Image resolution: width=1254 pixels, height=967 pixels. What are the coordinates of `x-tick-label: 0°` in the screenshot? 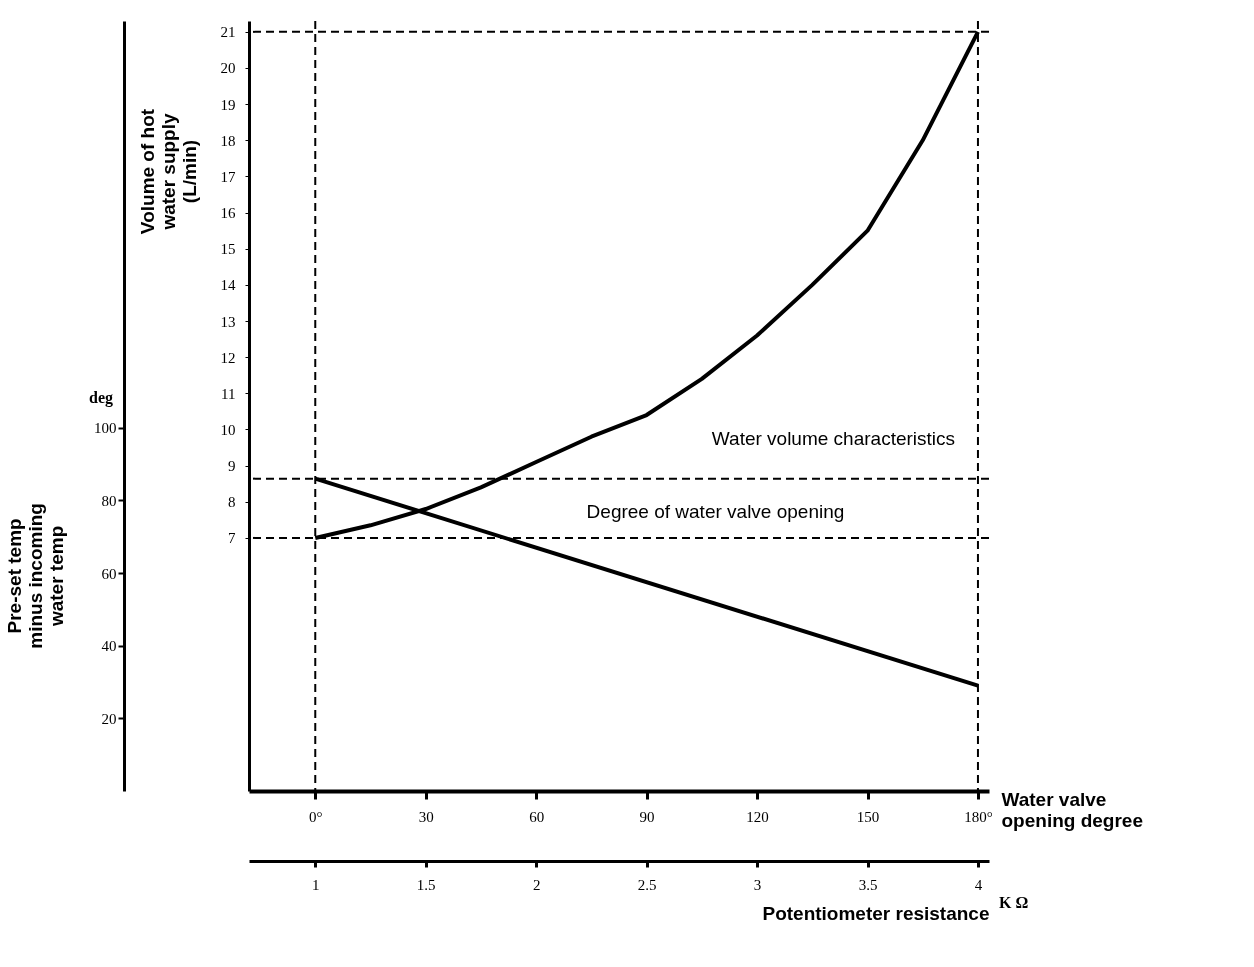 It's located at (316, 816).